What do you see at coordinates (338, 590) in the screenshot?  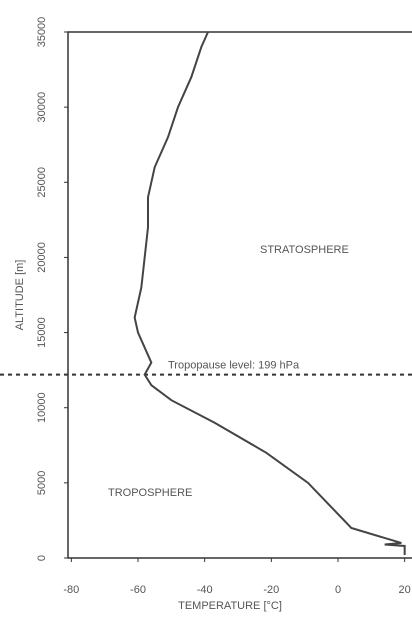 I see `x-tick-label: 0` at bounding box center [338, 590].